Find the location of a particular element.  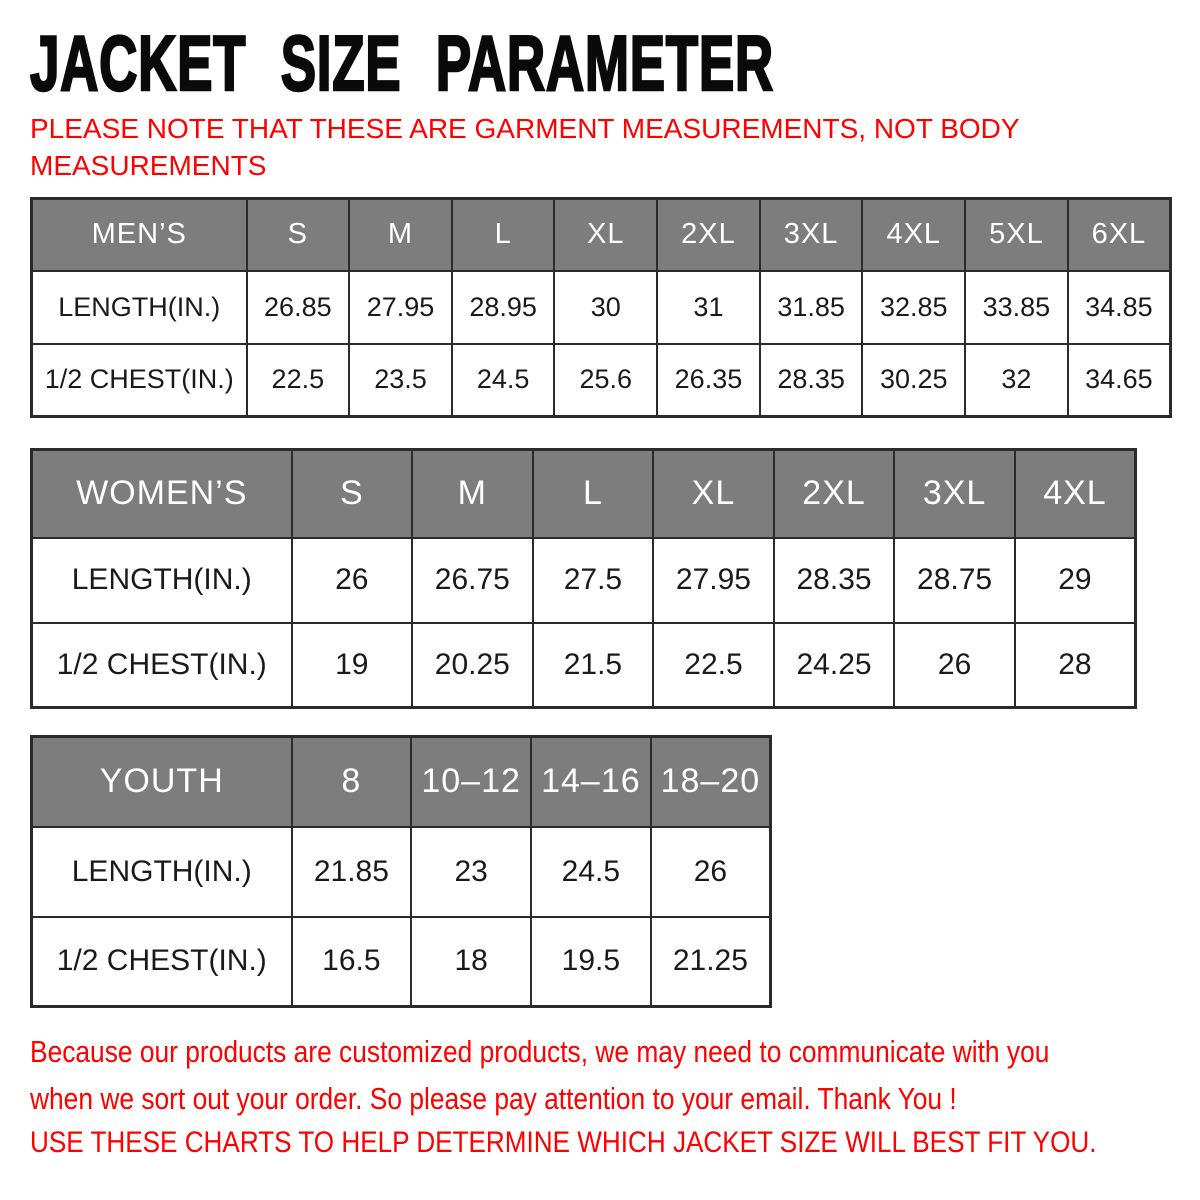

mens-size-header-cell: 5XL is located at coordinates (1016, 234).